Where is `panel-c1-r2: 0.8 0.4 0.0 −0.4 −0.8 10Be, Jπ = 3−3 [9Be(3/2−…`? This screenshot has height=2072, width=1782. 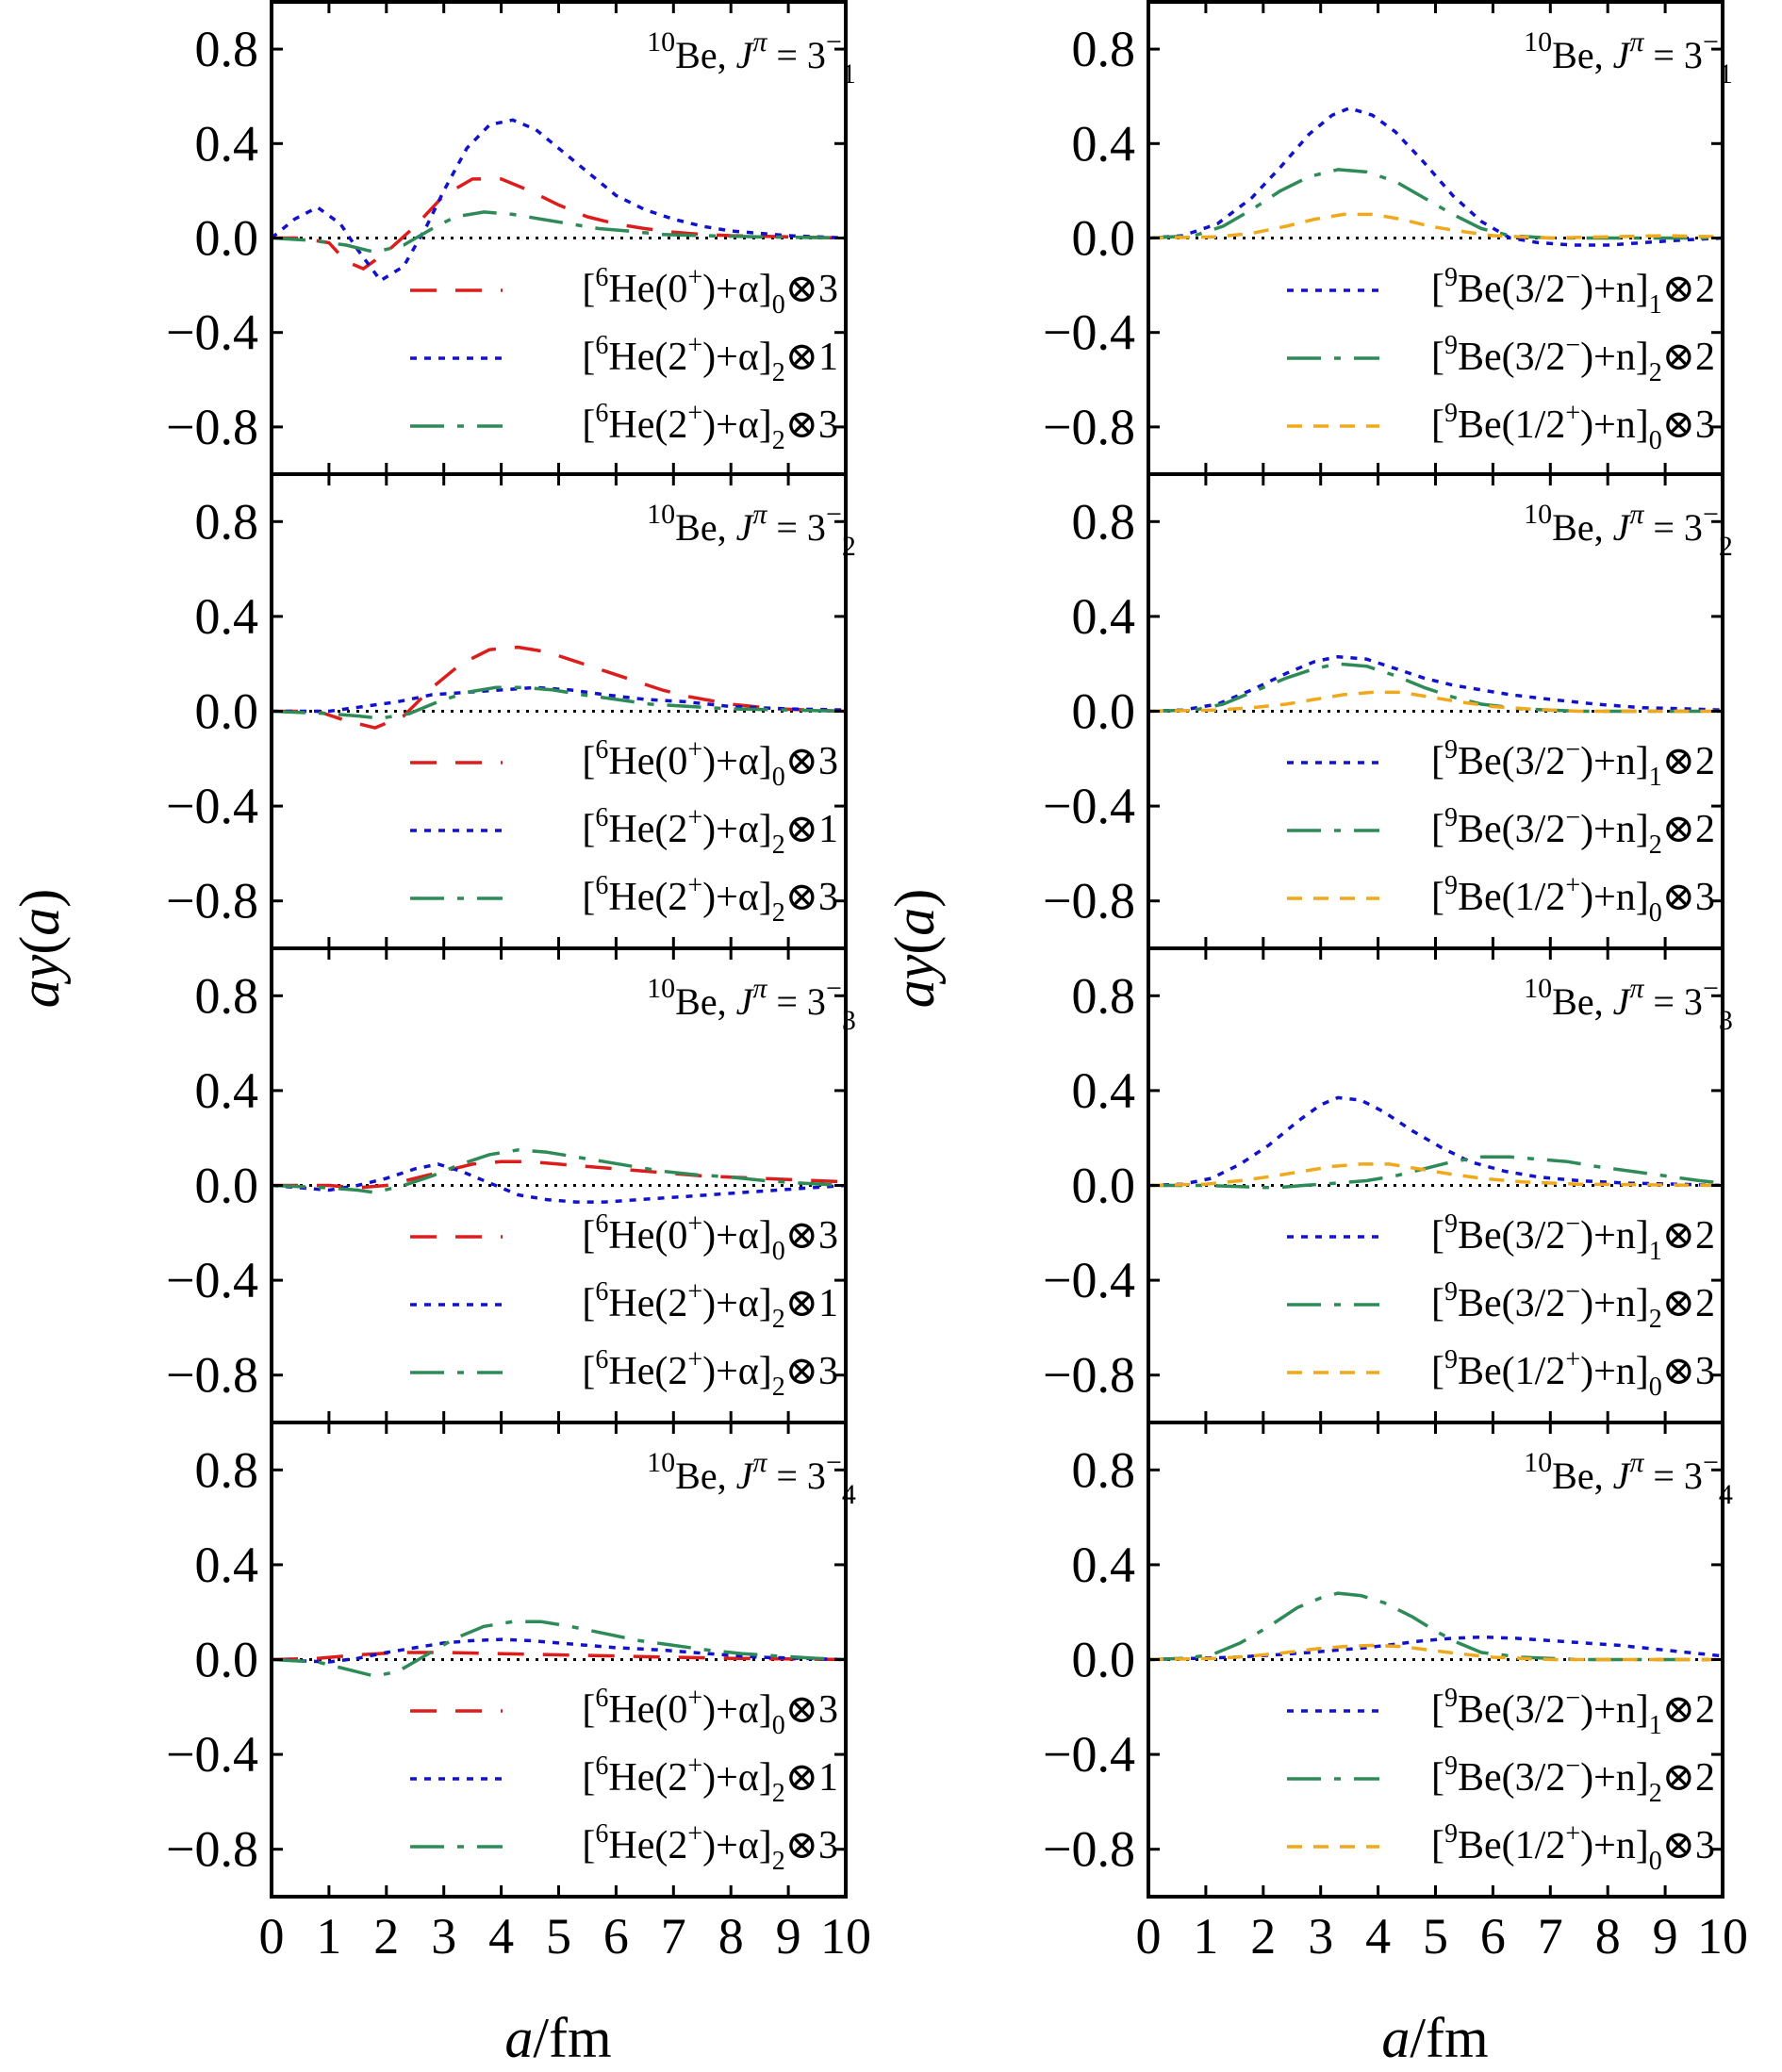 panel-c1-r2: 0.8 0.4 0.0 −0.4 −0.8 10Be, Jπ = 3−3 [9Be(3/2−… is located at coordinates (1388, 1185).